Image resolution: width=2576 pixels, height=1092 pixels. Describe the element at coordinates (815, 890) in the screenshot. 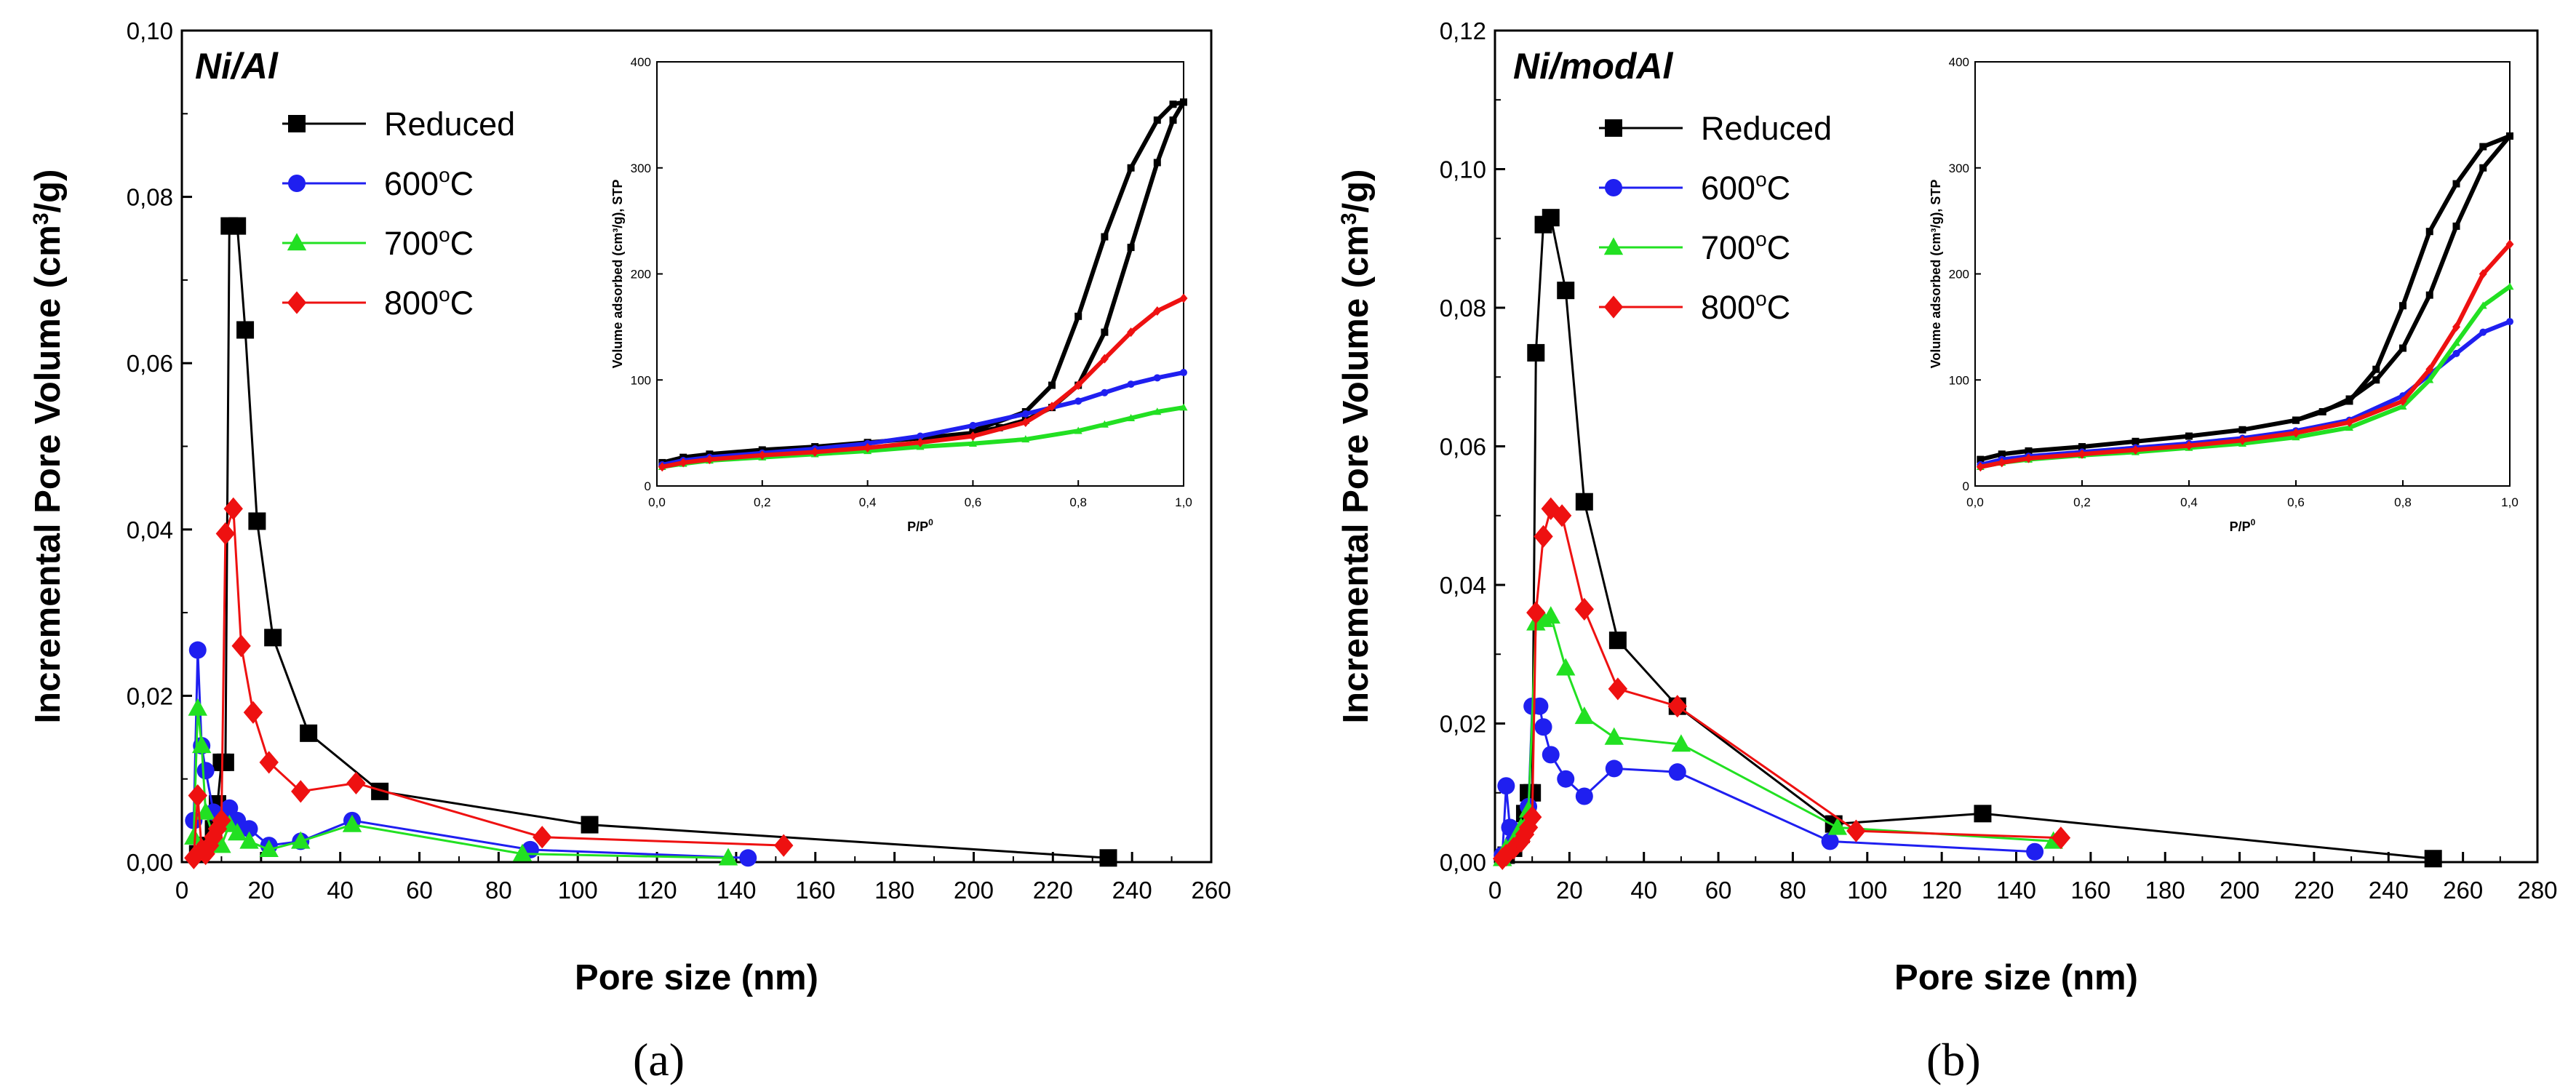

I see `x-tick-label: 160` at that location.